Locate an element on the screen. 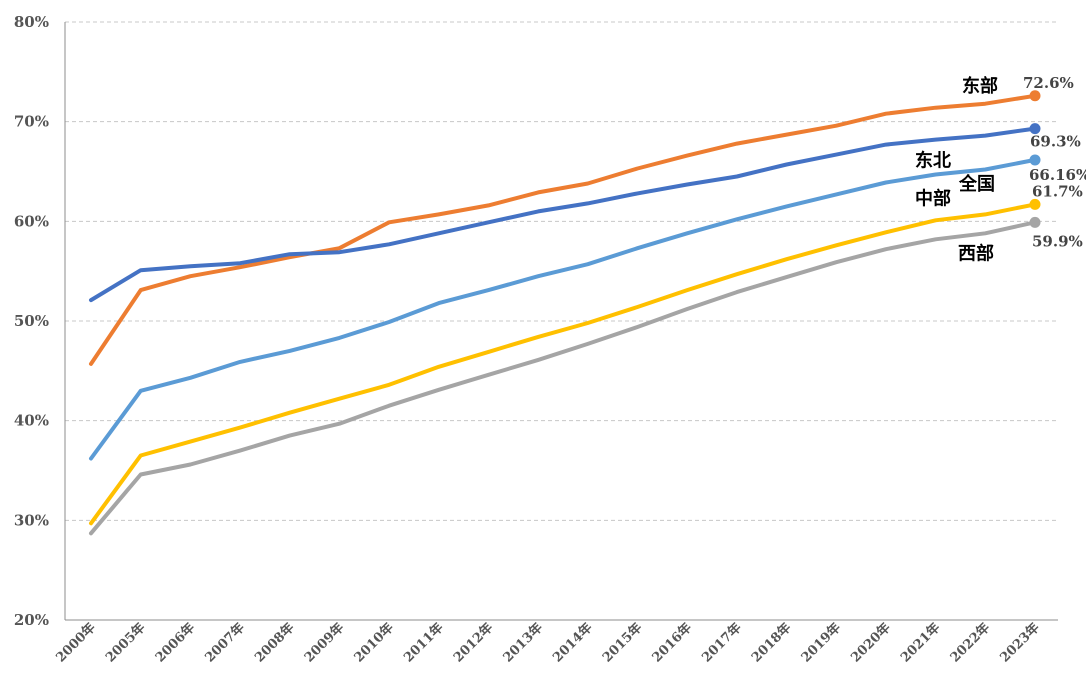  x-tick-label: 2012年 is located at coordinates (473, 643).